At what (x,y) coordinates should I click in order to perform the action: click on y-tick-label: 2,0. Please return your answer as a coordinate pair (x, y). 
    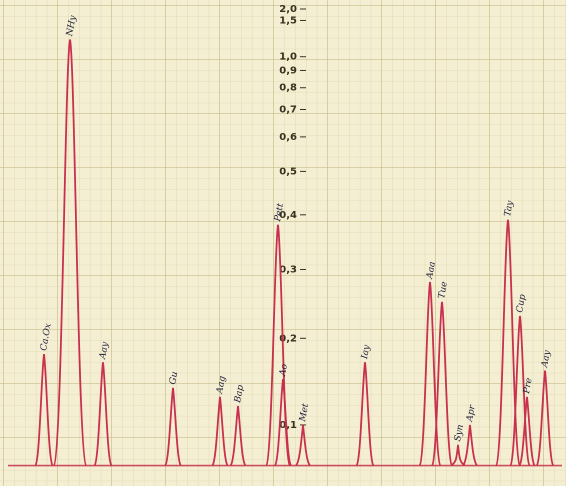
    Looking at the image, I should click on (288, 9).